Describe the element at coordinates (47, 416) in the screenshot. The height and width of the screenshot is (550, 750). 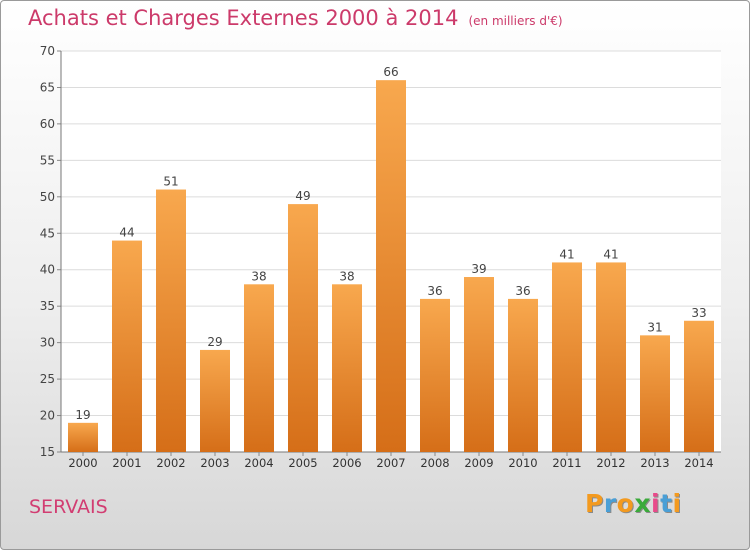
I see `y-tick-label: 20` at that location.